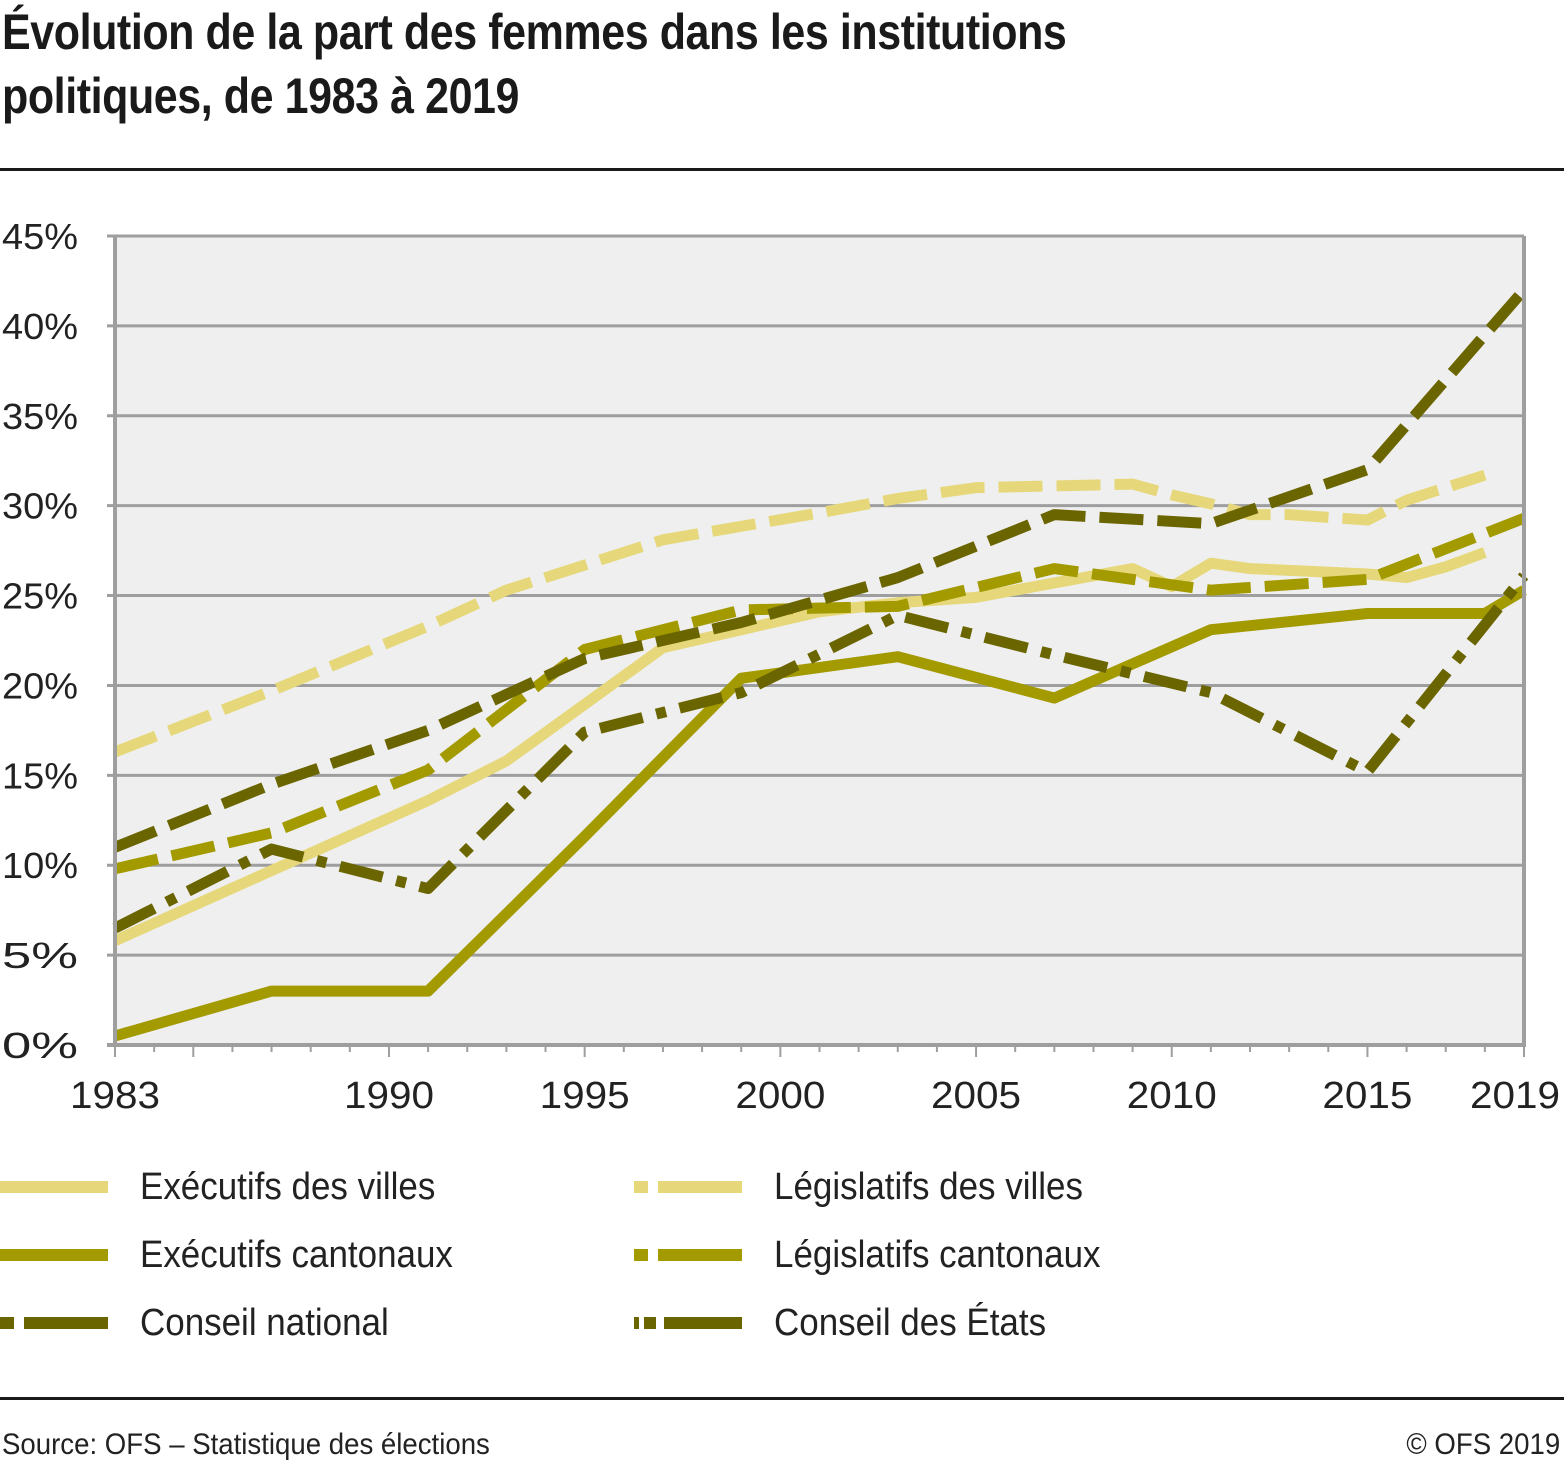 This screenshot has width=1564, height=1473. I want to click on legend-label: Conseil national, so click(264, 1322).